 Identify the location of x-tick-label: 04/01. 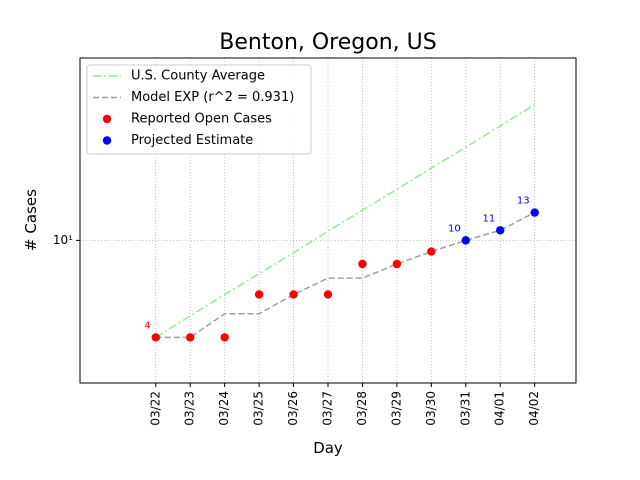
(500, 408).